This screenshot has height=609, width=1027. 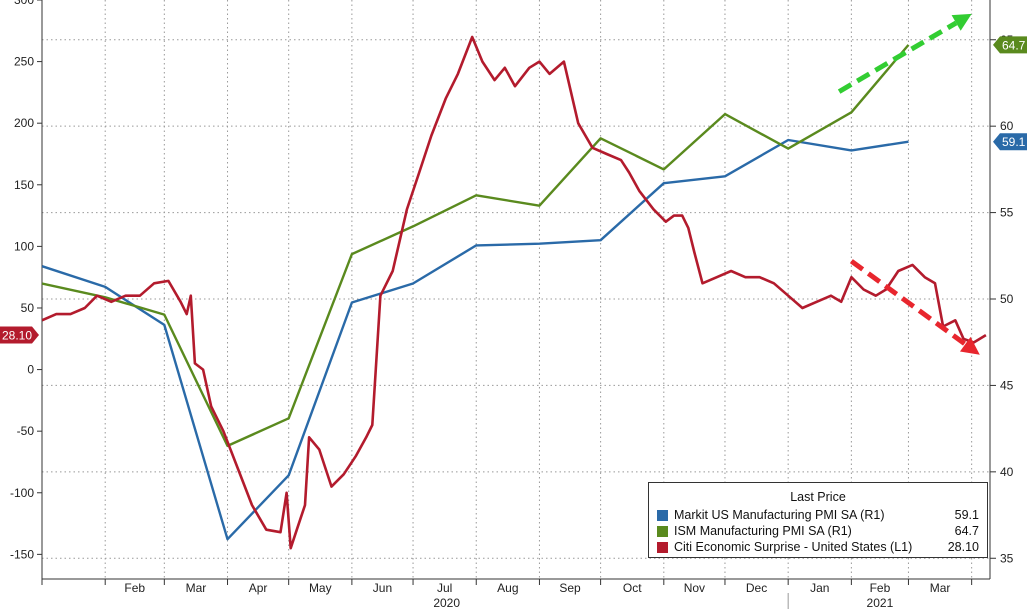 I want to click on left-tick-label: 150, so click(x=24, y=185).